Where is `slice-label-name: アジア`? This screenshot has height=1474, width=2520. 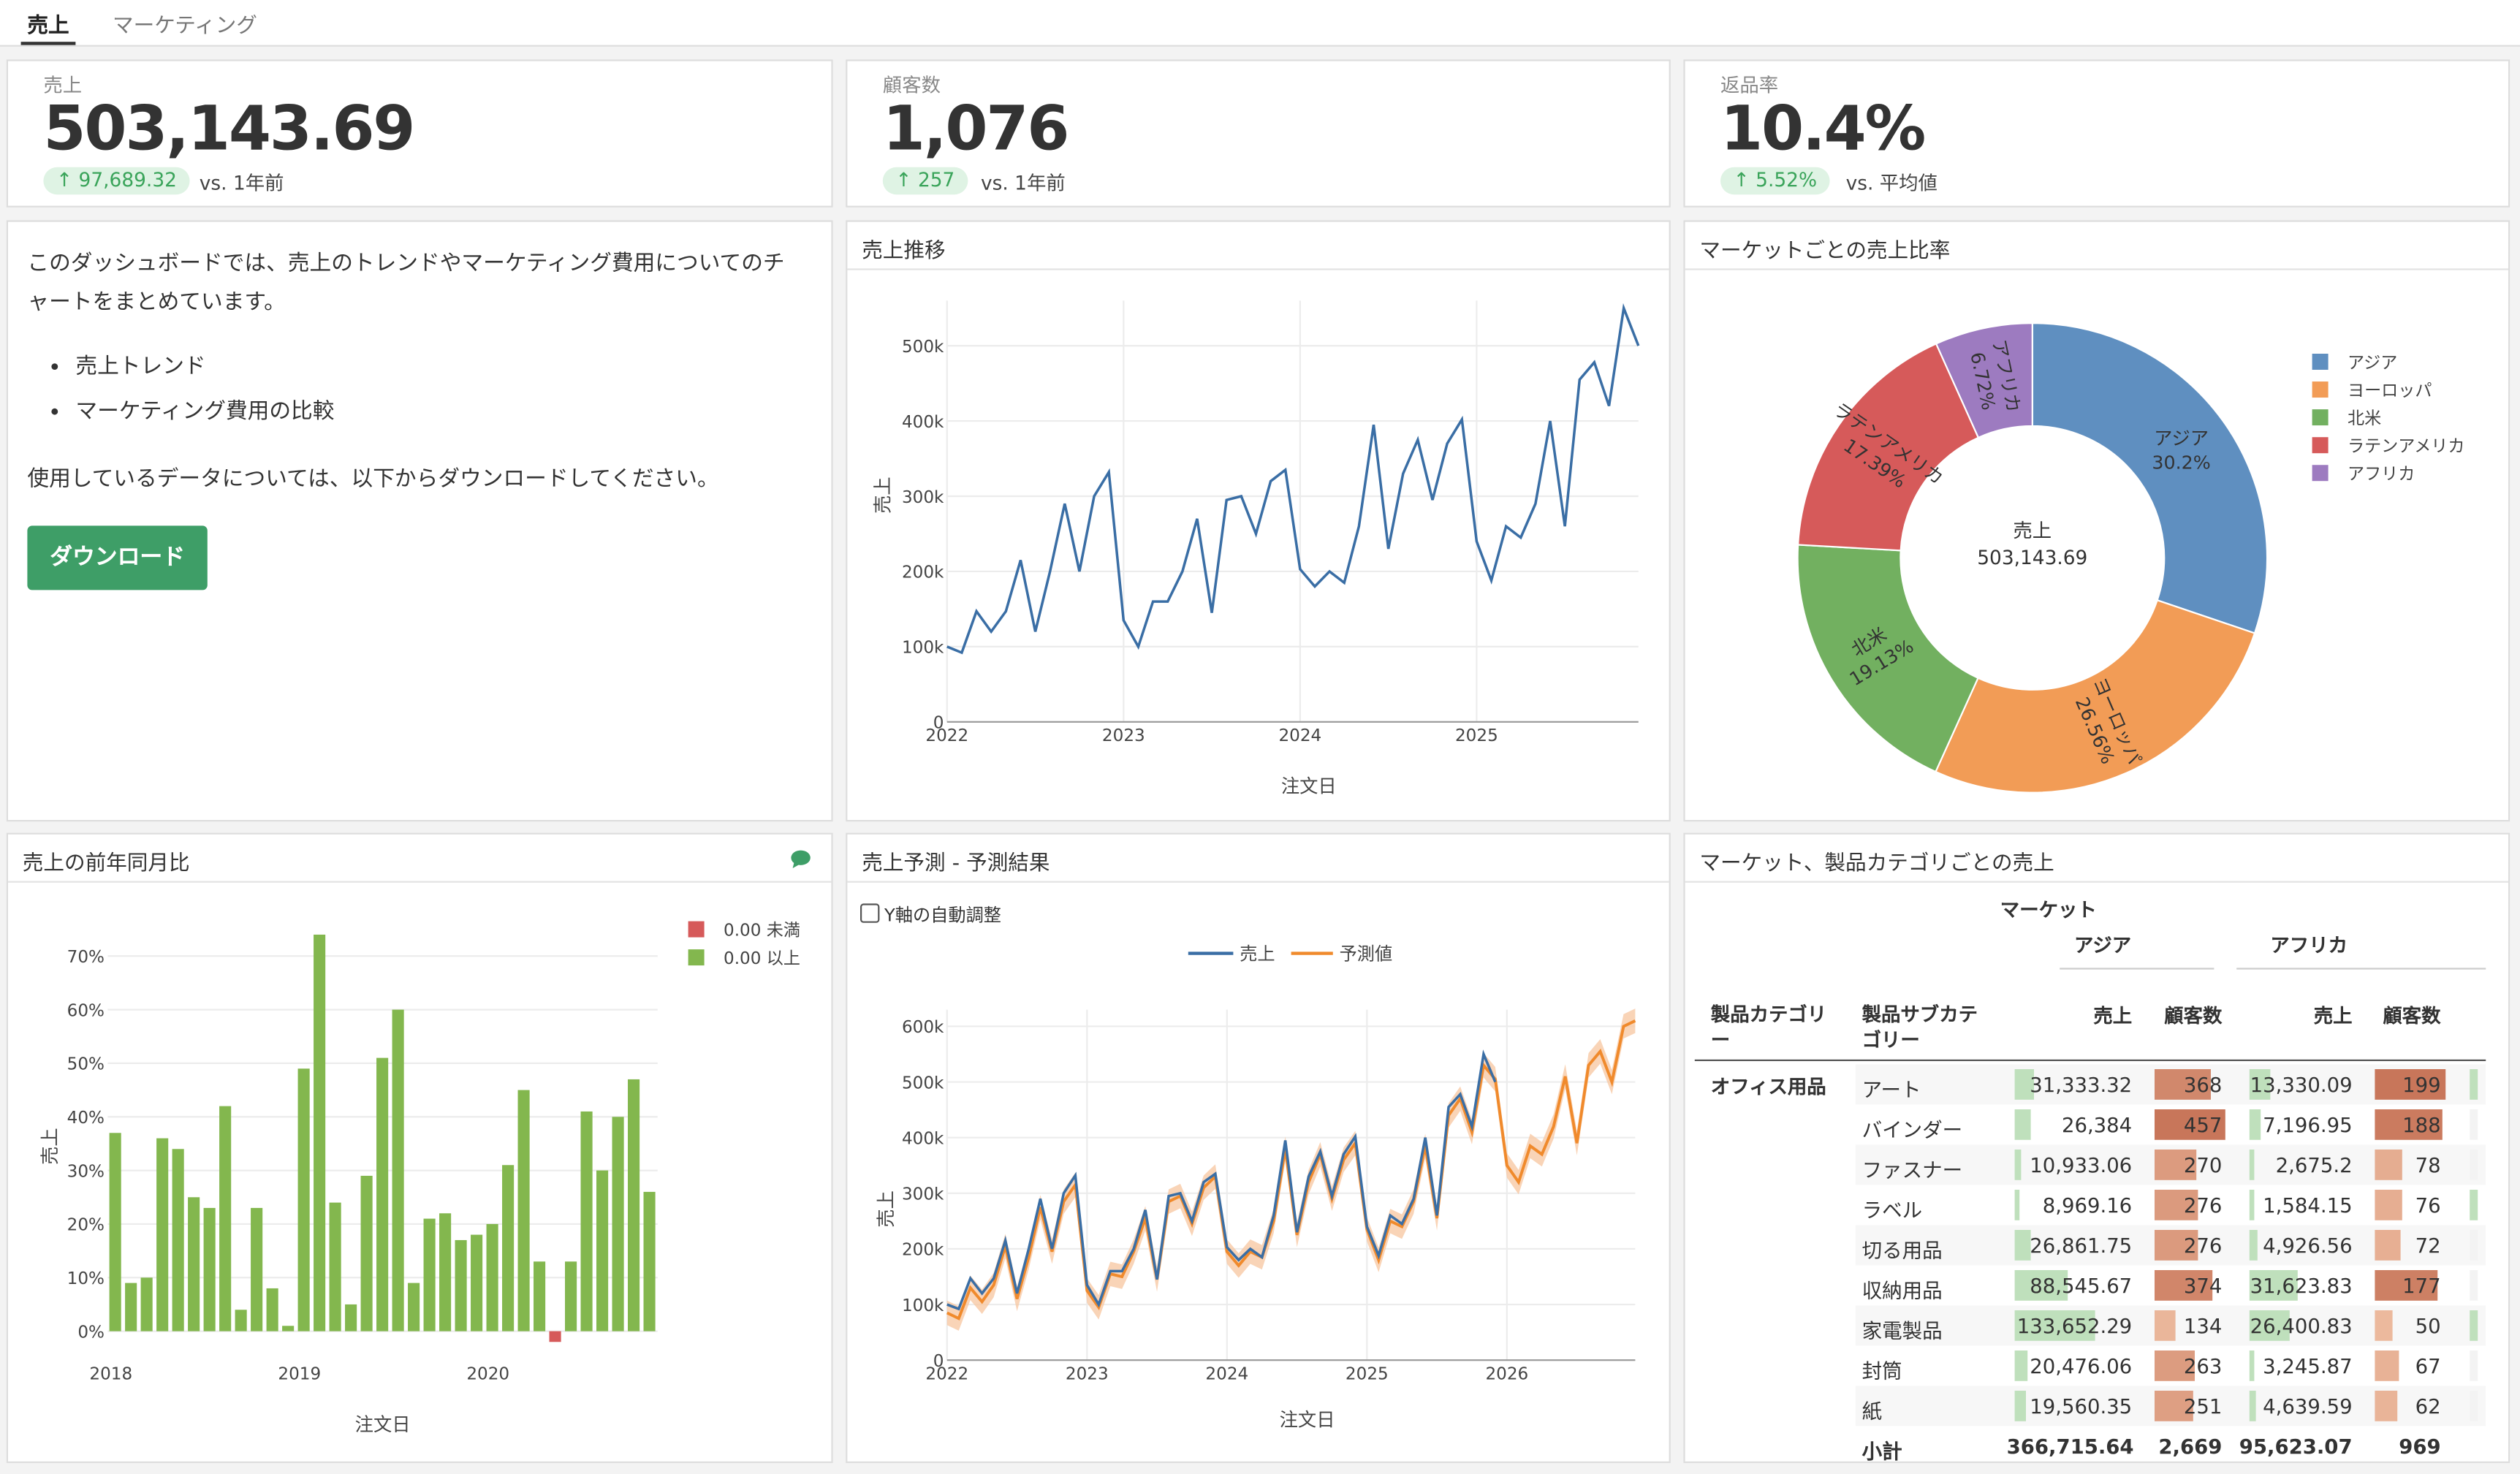 slice-label-name: アジア is located at coordinates (2181, 439).